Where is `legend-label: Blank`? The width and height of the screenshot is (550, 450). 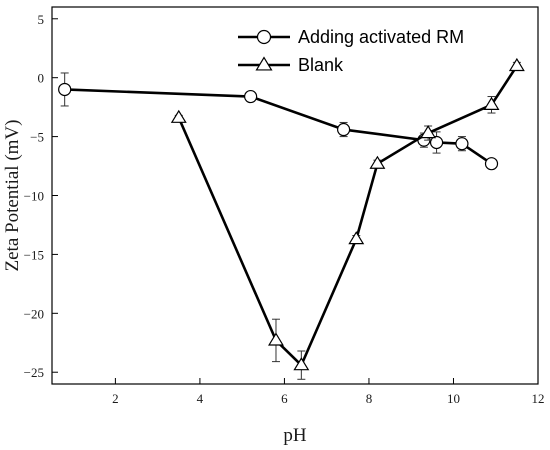
legend-label: Blank is located at coordinates (321, 65).